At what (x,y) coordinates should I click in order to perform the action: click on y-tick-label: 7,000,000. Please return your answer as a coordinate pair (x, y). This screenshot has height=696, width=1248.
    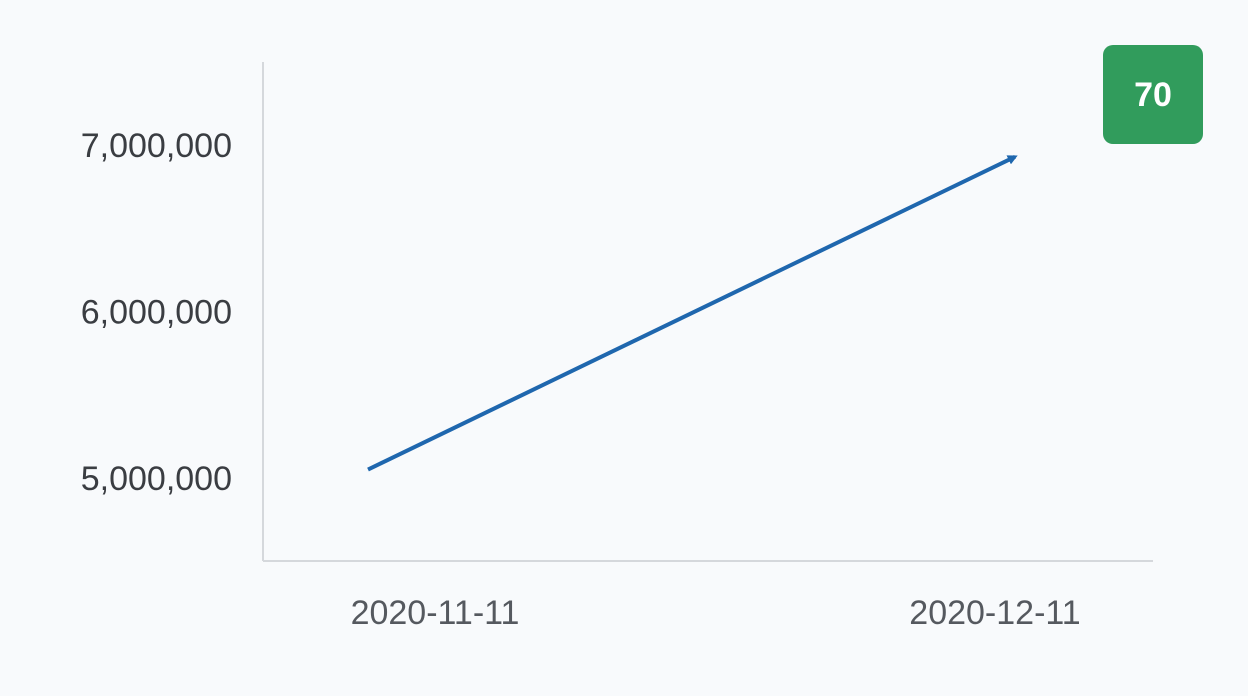
    Looking at the image, I should click on (156, 146).